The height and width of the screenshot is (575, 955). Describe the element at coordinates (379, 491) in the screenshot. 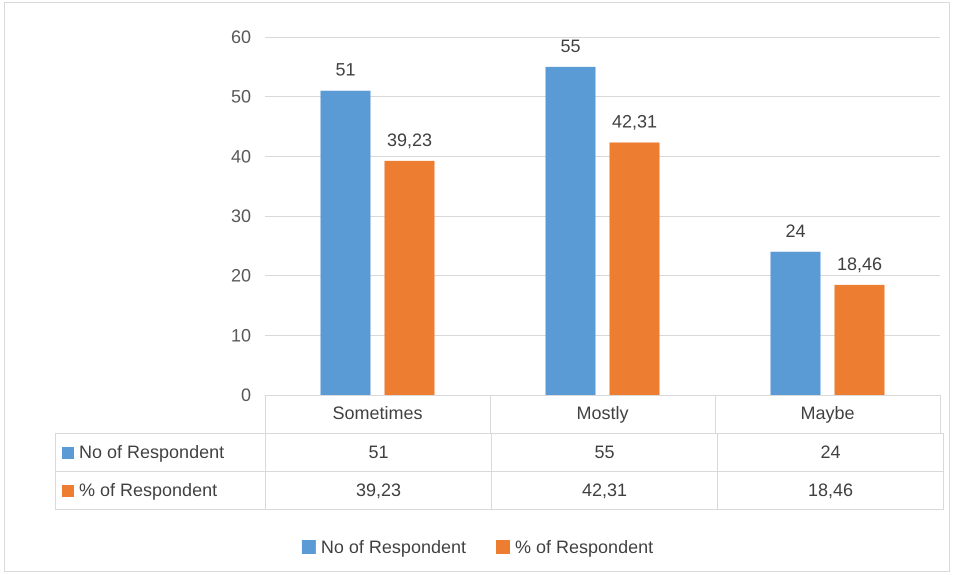

I see `data-label: 39,23` at that location.